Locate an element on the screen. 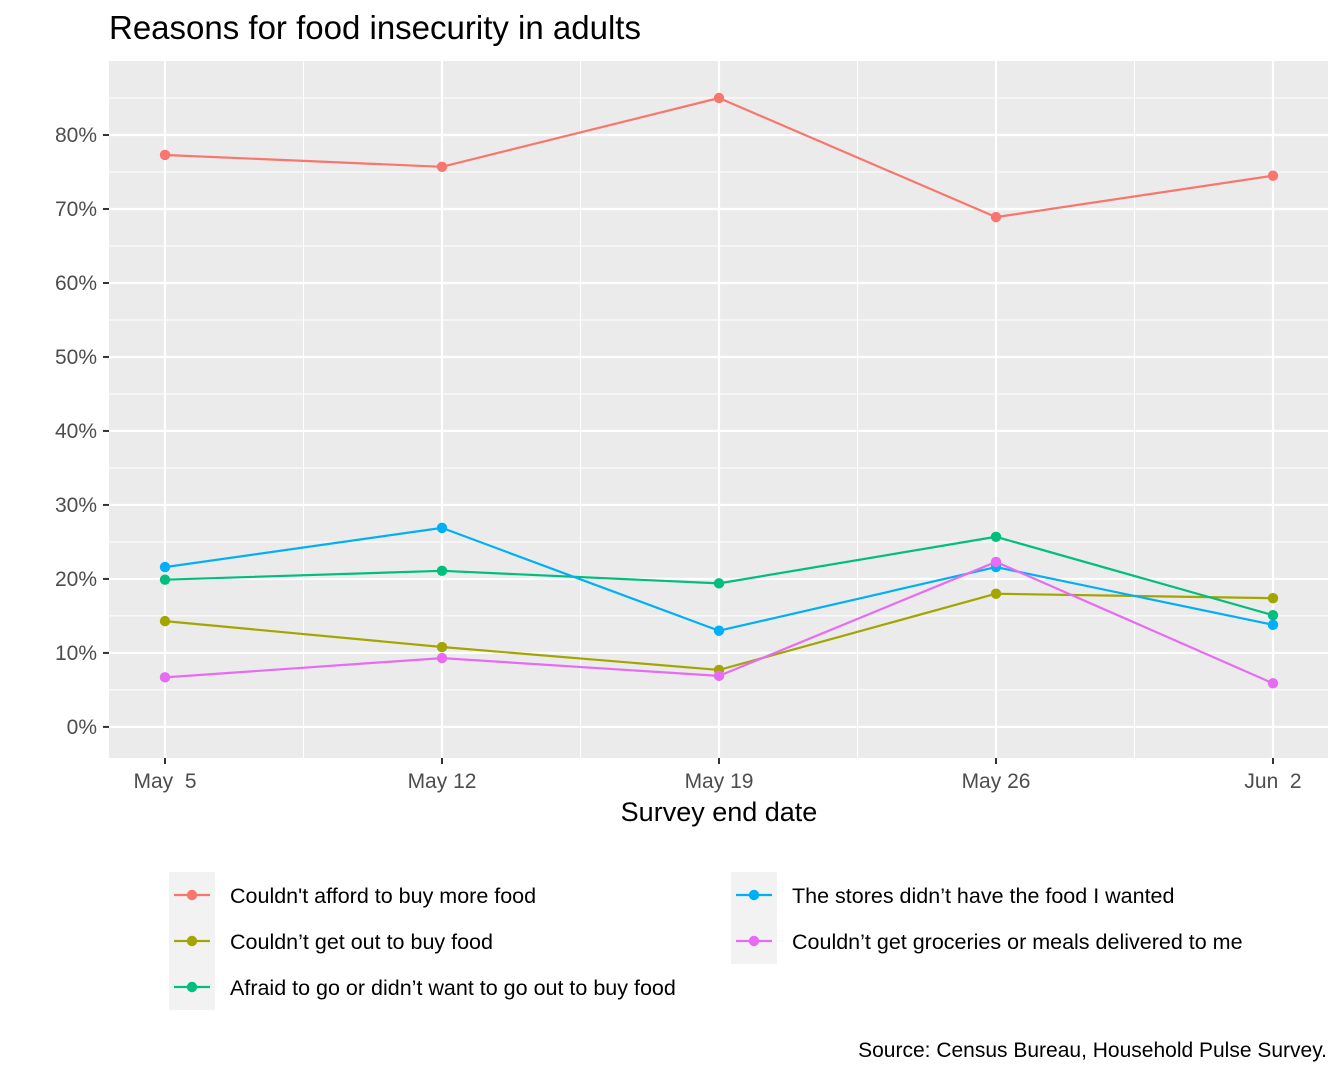 This screenshot has width=1344, height=1075. x-tick-label: May 12 is located at coordinates (442, 781).